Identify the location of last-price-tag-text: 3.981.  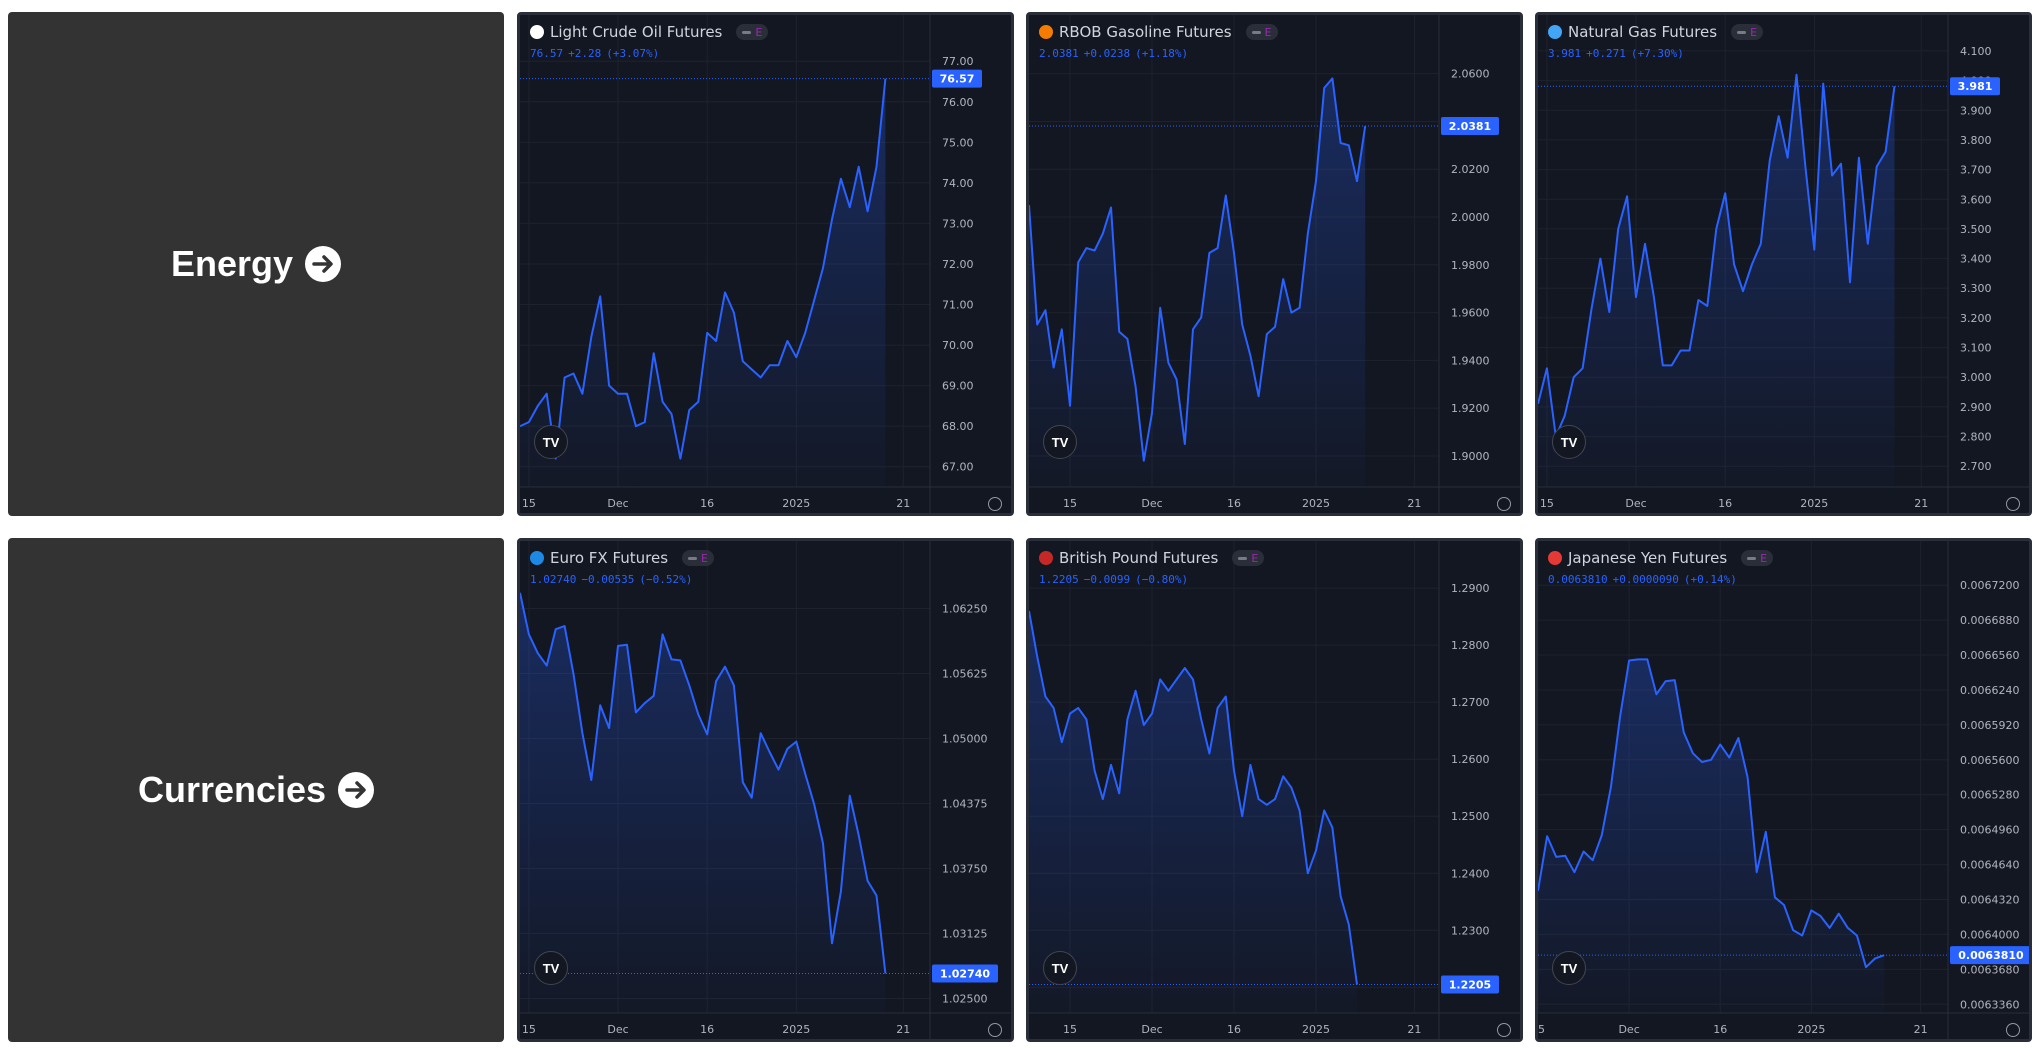
(1975, 86).